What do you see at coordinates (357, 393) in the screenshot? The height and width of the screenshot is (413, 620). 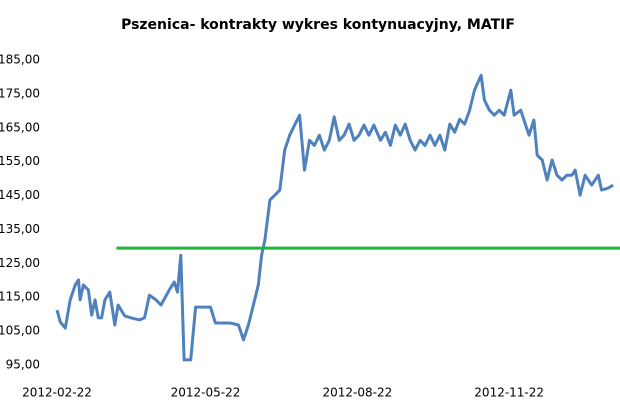 I see `x-tick-label: 2012-08-22` at bounding box center [357, 393].